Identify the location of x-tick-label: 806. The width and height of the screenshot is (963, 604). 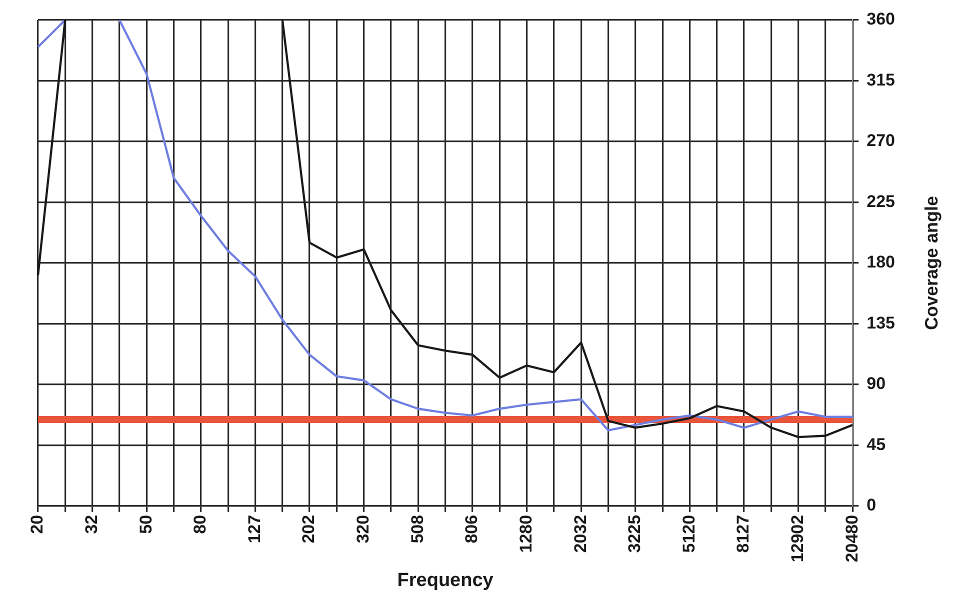
(472, 529).